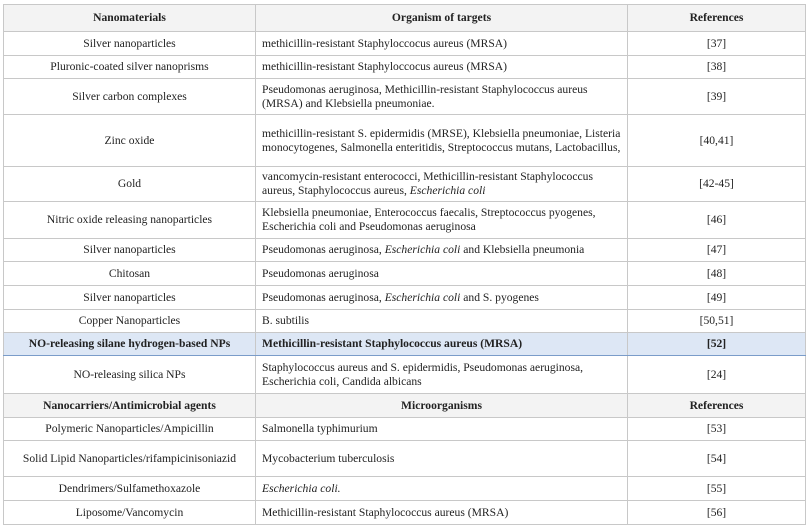 This screenshot has width=809, height=527. I want to click on material-cell: Zinc oxide, so click(129, 140).